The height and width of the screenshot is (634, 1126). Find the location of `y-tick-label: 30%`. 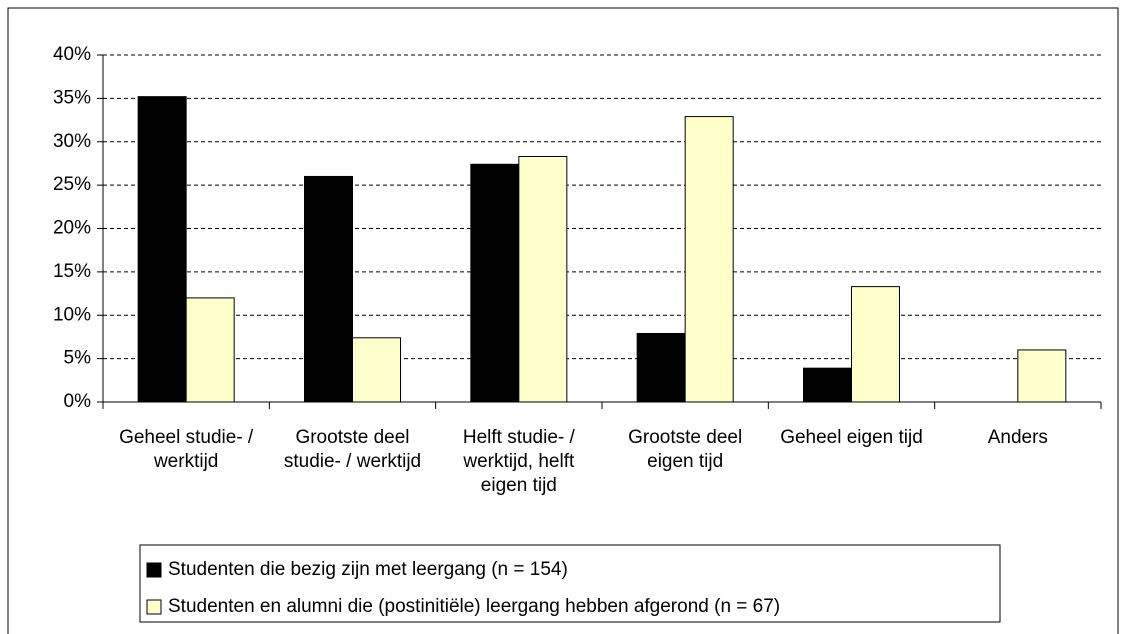

y-tick-label: 30% is located at coordinates (72, 141).